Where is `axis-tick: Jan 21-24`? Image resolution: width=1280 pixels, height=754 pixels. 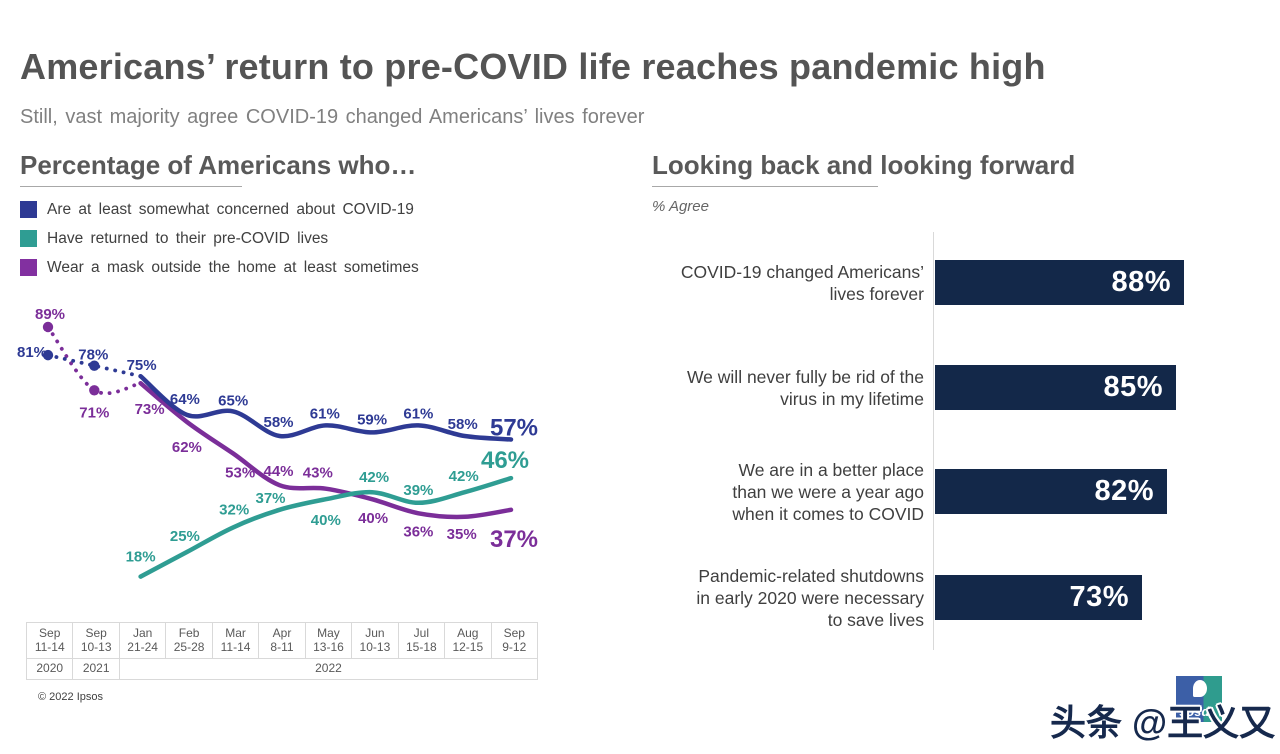 axis-tick: Jan 21-24 is located at coordinates (142, 640).